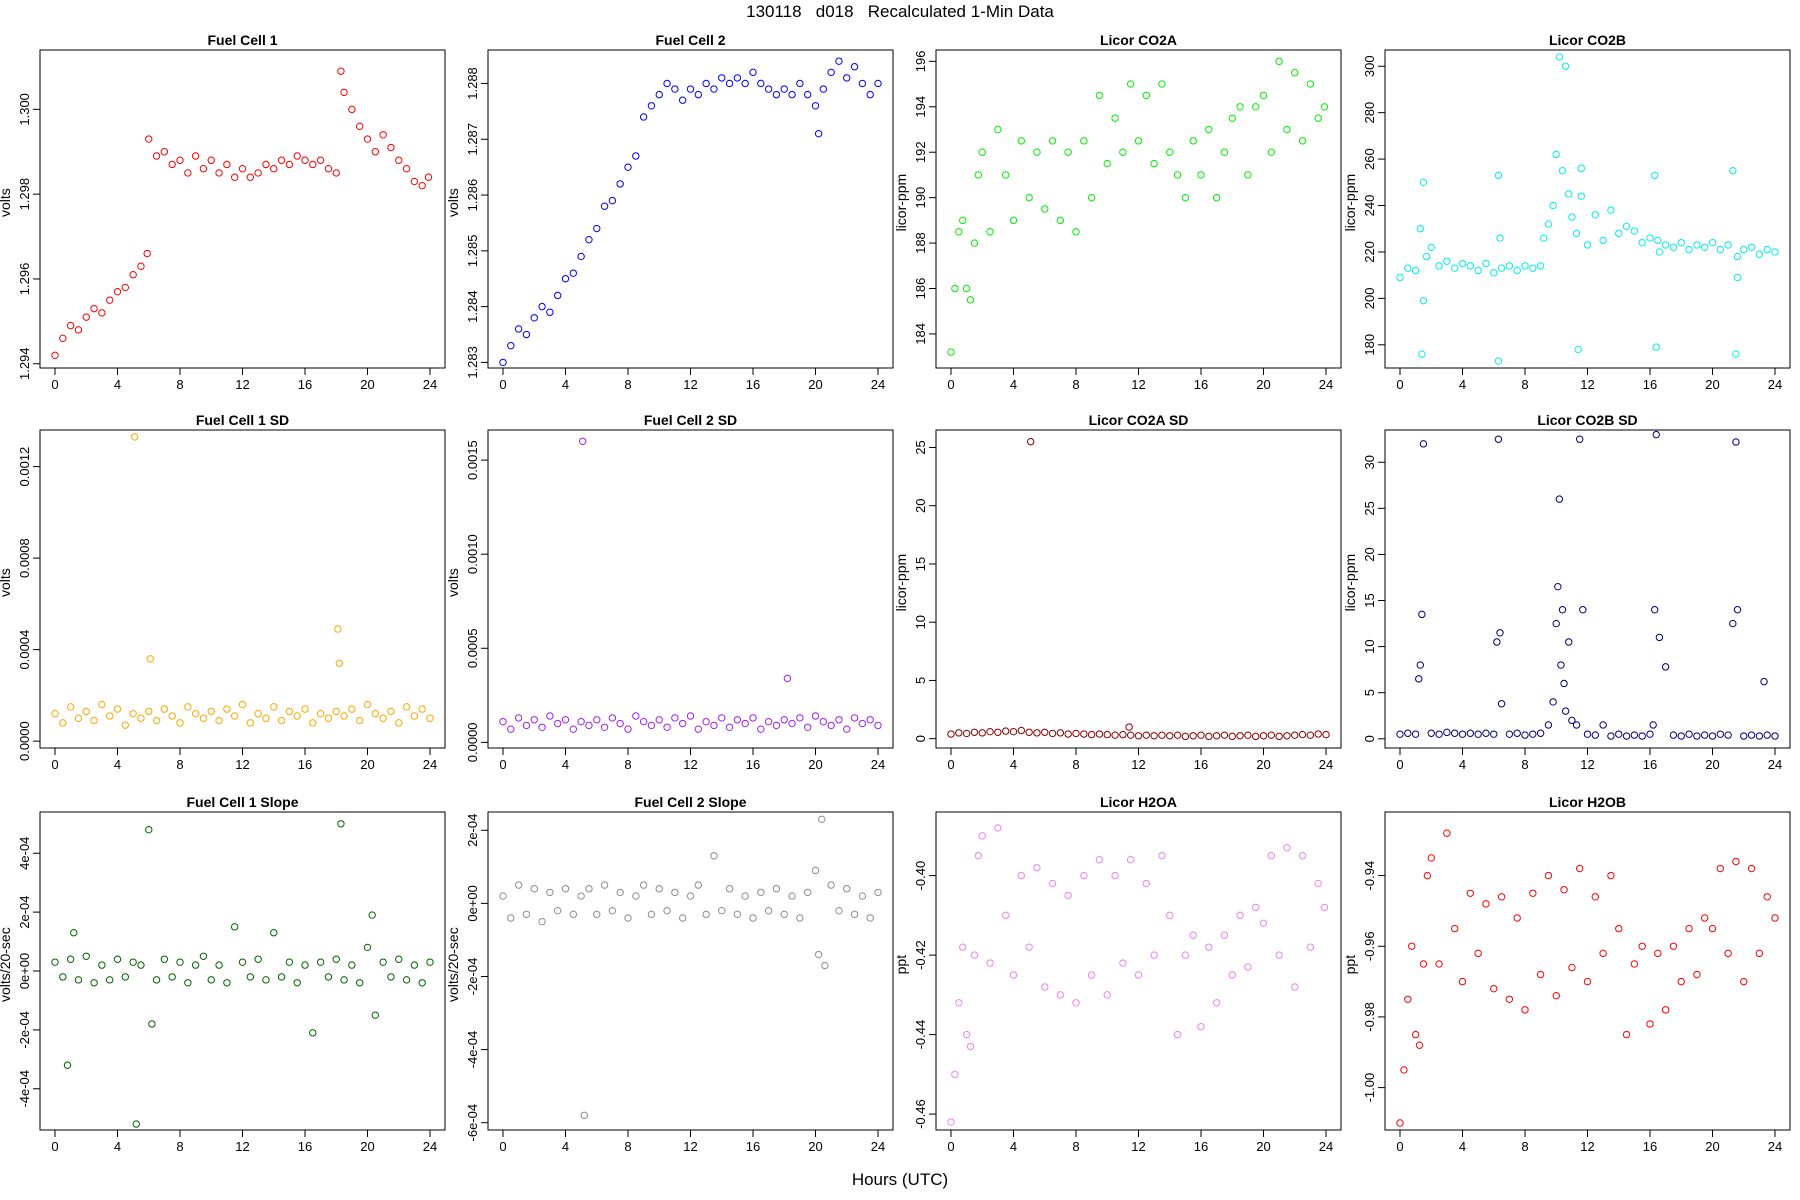 The width and height of the screenshot is (1800, 1200). What do you see at coordinates (24, 911) in the screenshot?
I see `y-tick-label: 2e-04` at bounding box center [24, 911].